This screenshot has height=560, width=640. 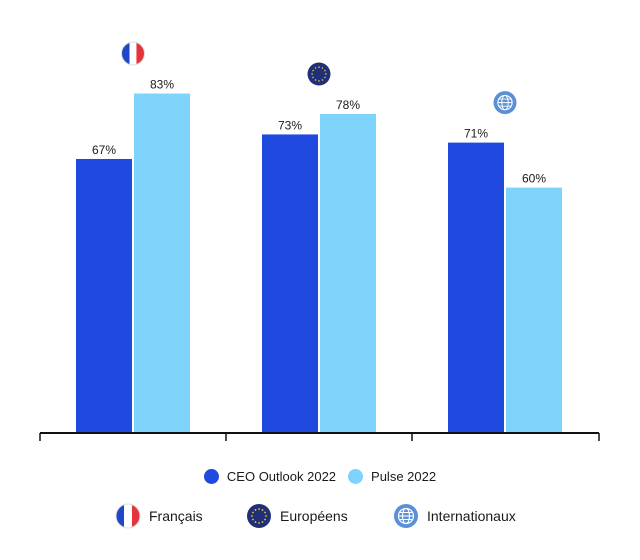 What do you see at coordinates (314, 516) in the screenshot?
I see `legend-label-europeens: Européens` at bounding box center [314, 516].